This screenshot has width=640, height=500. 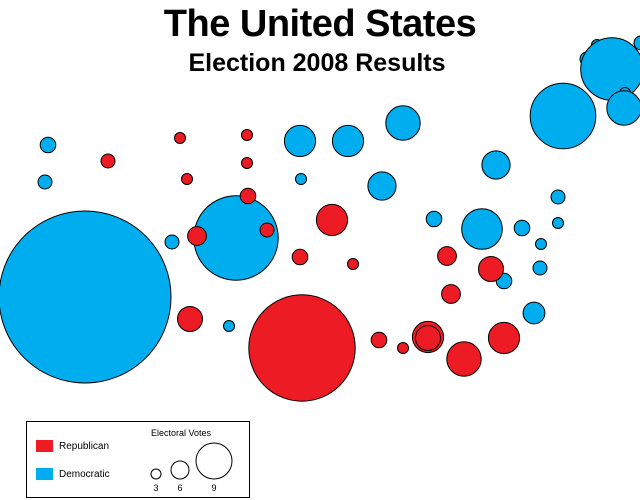 I want to click on scale-label-9: 9, so click(x=214, y=488).